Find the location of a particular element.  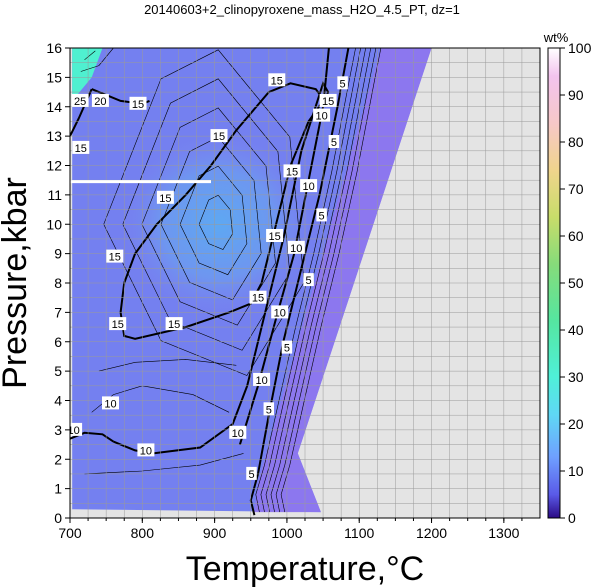

x-axis-ticks: 700 800 900 1000 1100 1200 1300 is located at coordinates (290, 529).